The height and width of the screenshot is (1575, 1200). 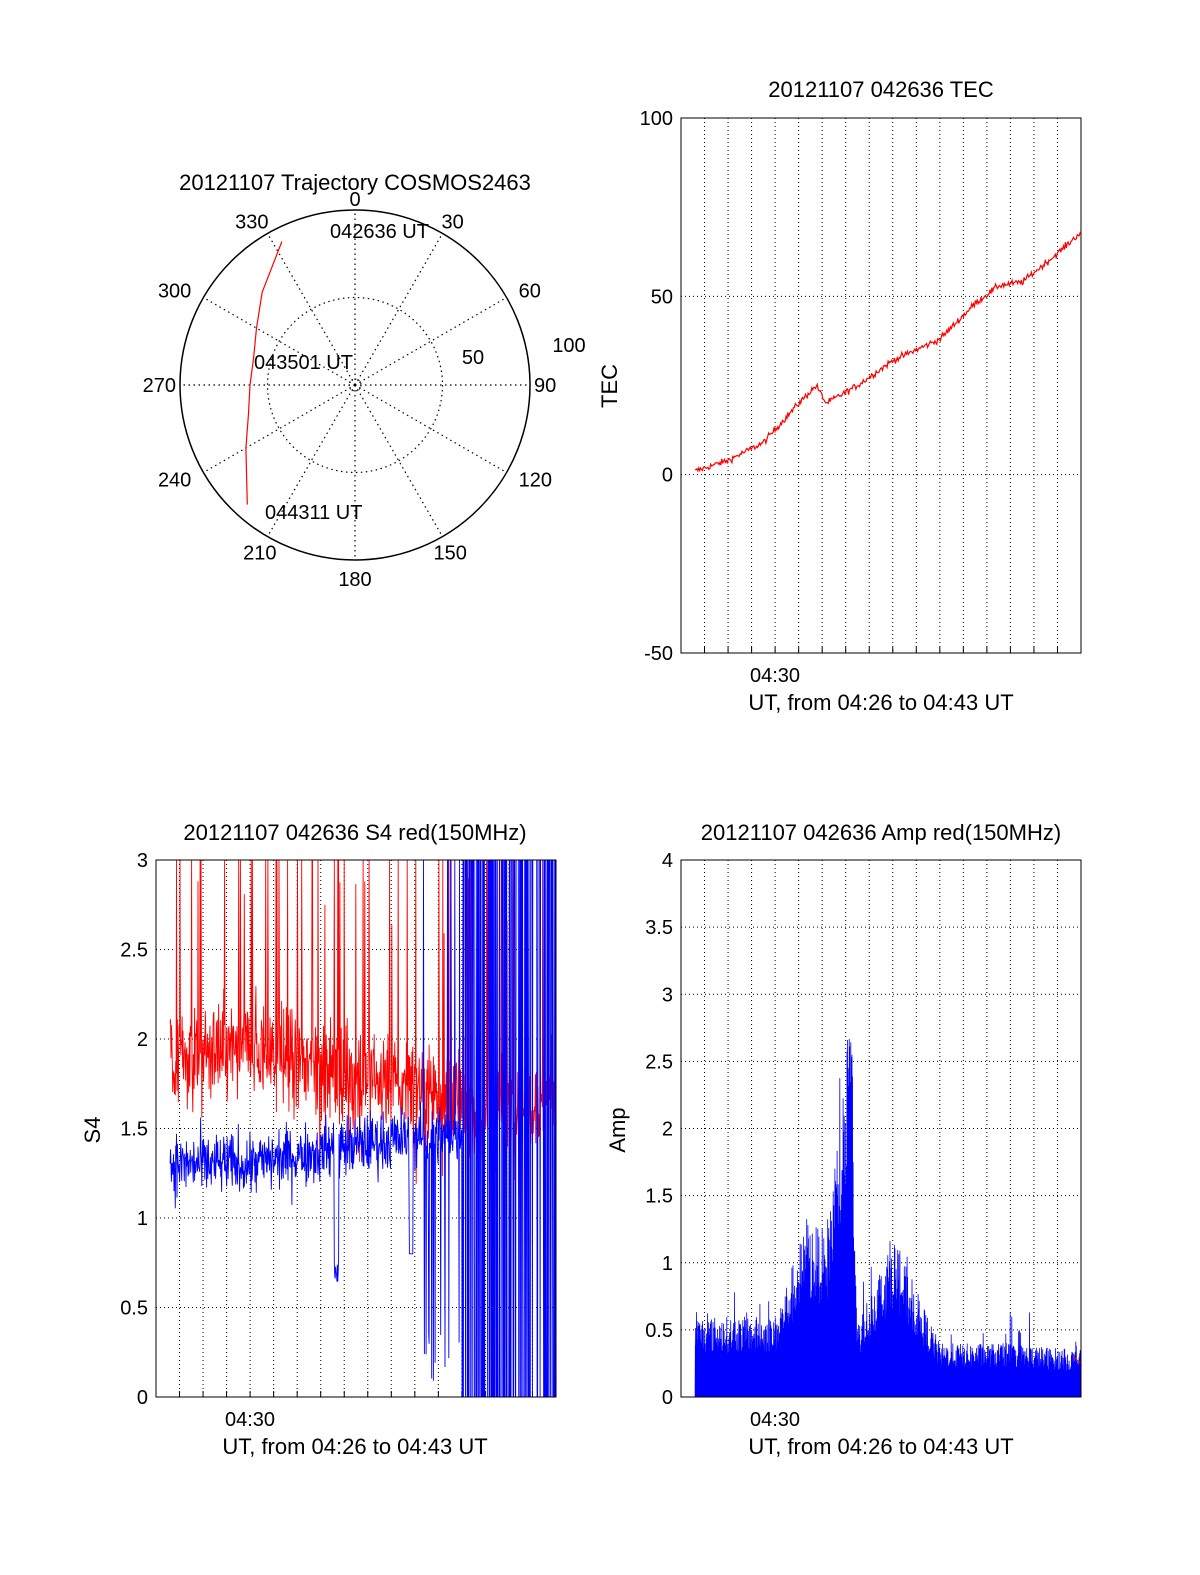 What do you see at coordinates (92, 1130) in the screenshot?
I see `s4-y-axis-label: S4` at bounding box center [92, 1130].